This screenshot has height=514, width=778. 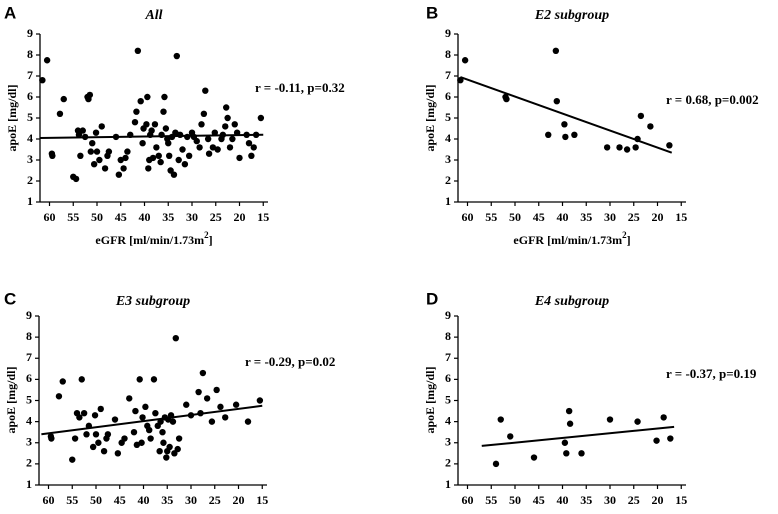 I want to click on panel-title: E3 subgroup, so click(x=152, y=301).